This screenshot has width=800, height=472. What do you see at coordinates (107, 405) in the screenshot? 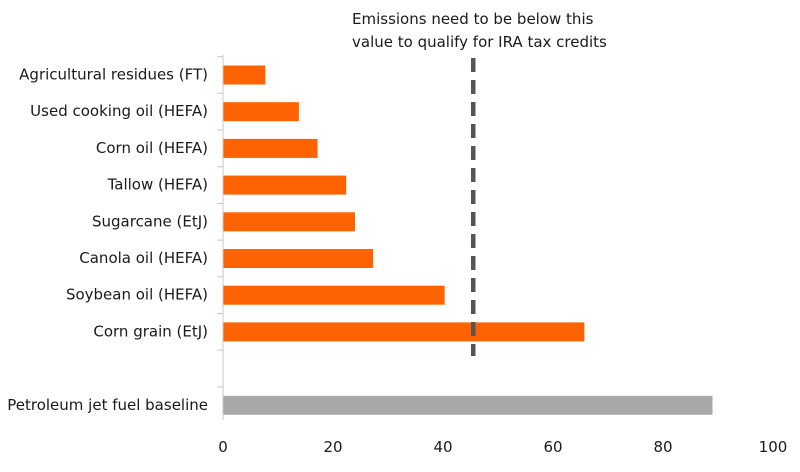
I see `category-label: Petroleum jet fuel baseline` at bounding box center [107, 405].